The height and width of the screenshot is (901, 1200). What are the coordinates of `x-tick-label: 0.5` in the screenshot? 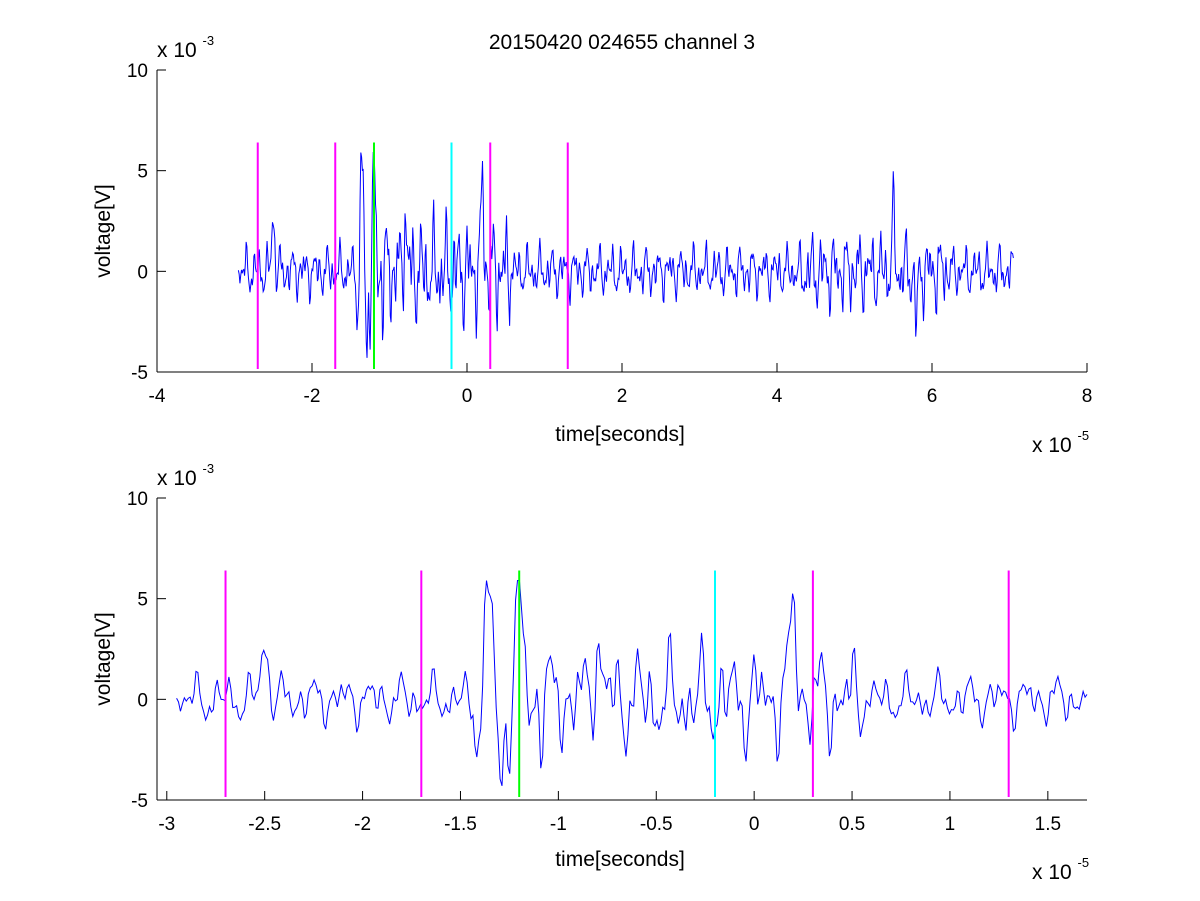 It's located at (852, 824).